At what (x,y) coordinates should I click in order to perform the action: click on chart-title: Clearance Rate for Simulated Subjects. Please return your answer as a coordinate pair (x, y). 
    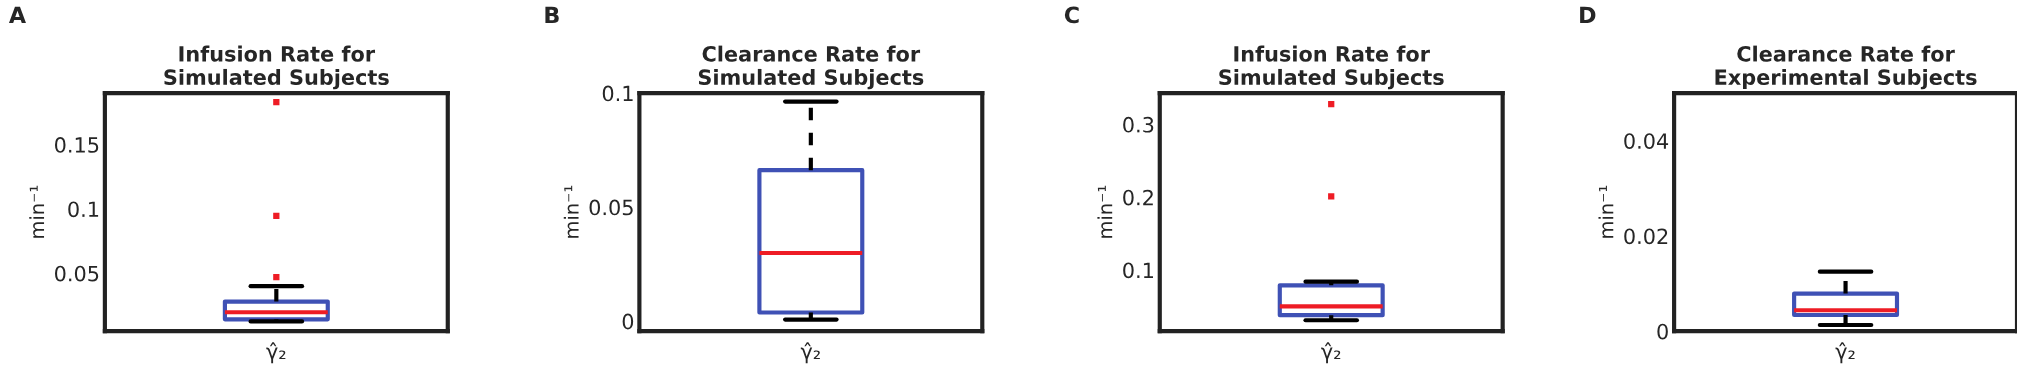
    Looking at the image, I should click on (811, 67).